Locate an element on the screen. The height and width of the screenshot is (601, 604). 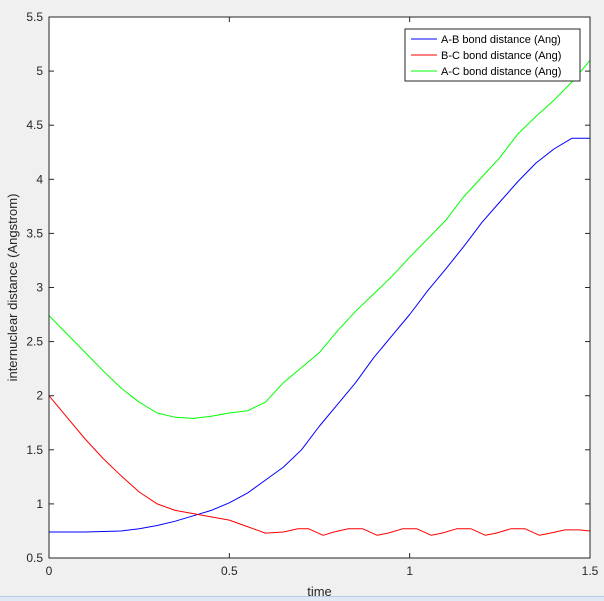
y-axis-label: internuclear distance (Angstrom) is located at coordinates (12, 288).